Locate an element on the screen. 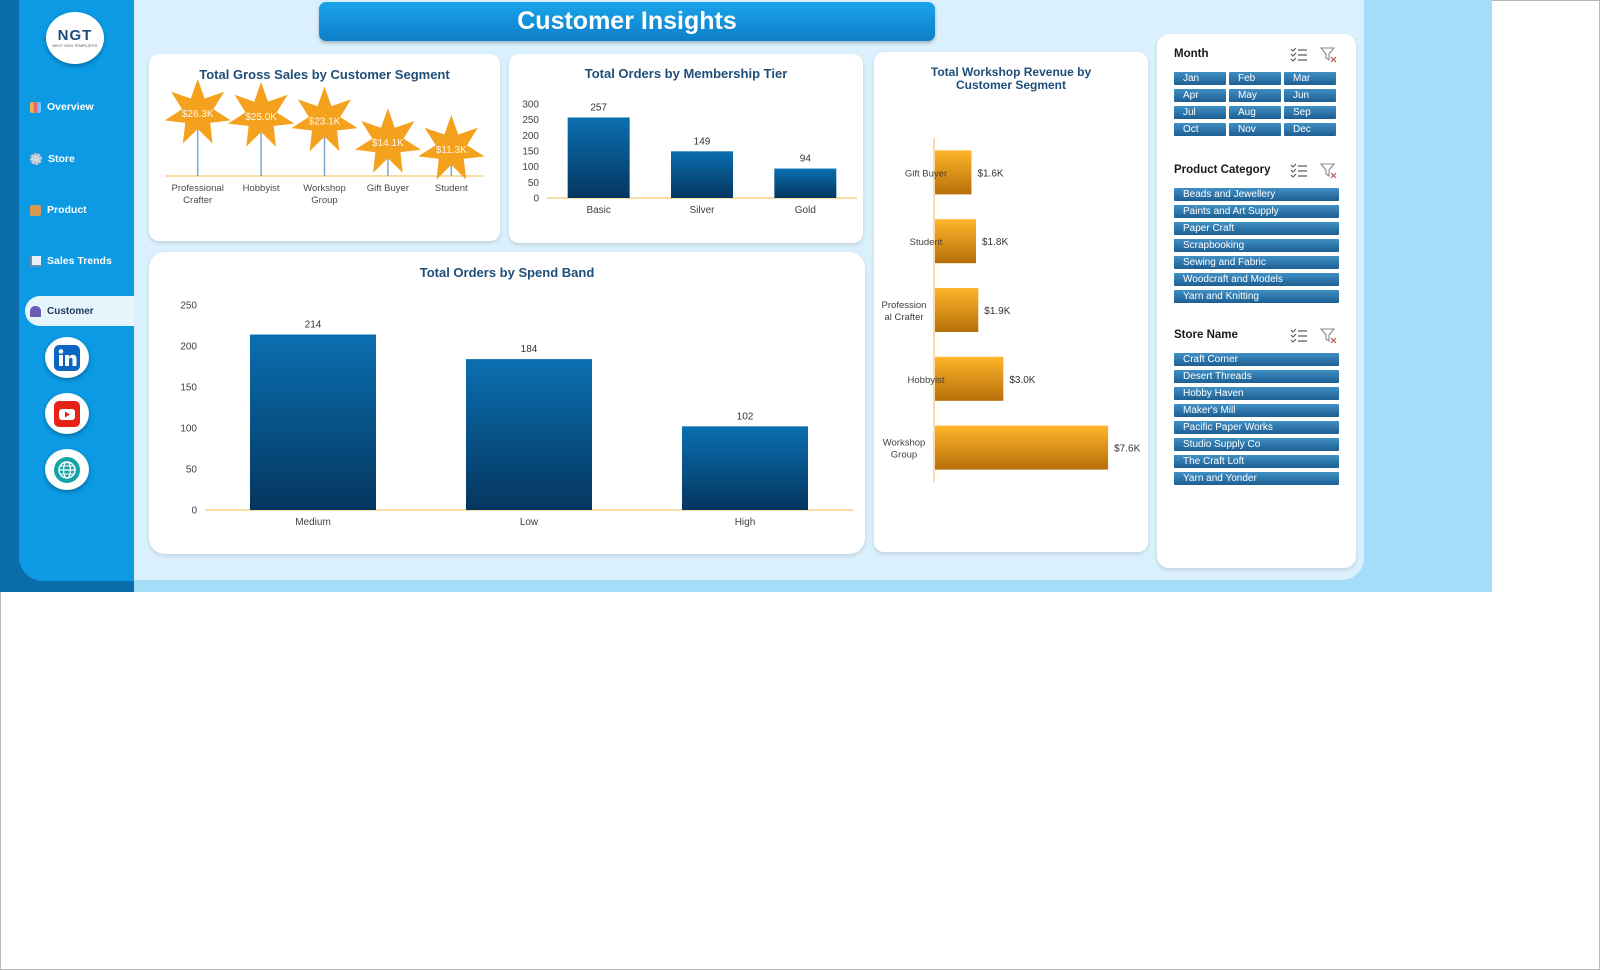  slicer-item-month: Jan is located at coordinates (1200, 78).